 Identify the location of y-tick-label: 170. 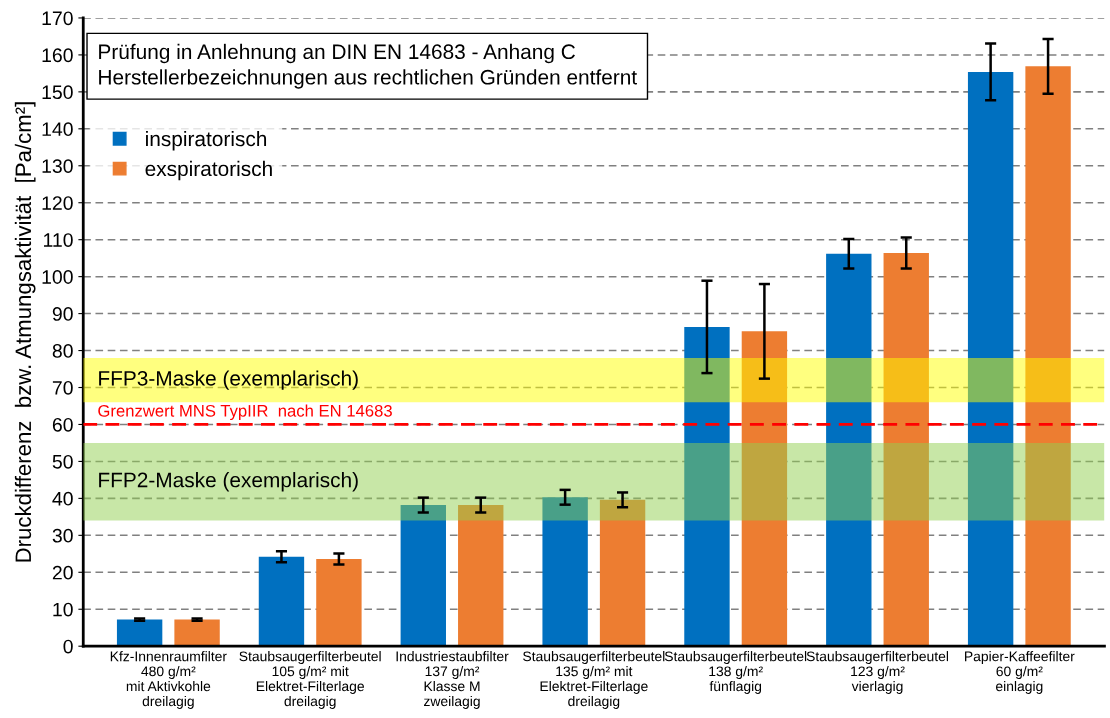
(57, 18).